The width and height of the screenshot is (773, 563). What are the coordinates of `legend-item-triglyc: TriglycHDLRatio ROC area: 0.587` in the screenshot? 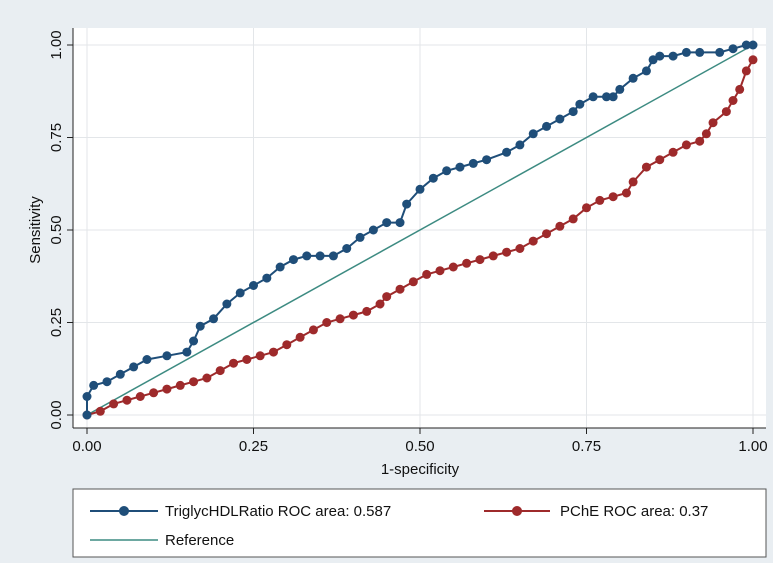 It's located at (240, 511).